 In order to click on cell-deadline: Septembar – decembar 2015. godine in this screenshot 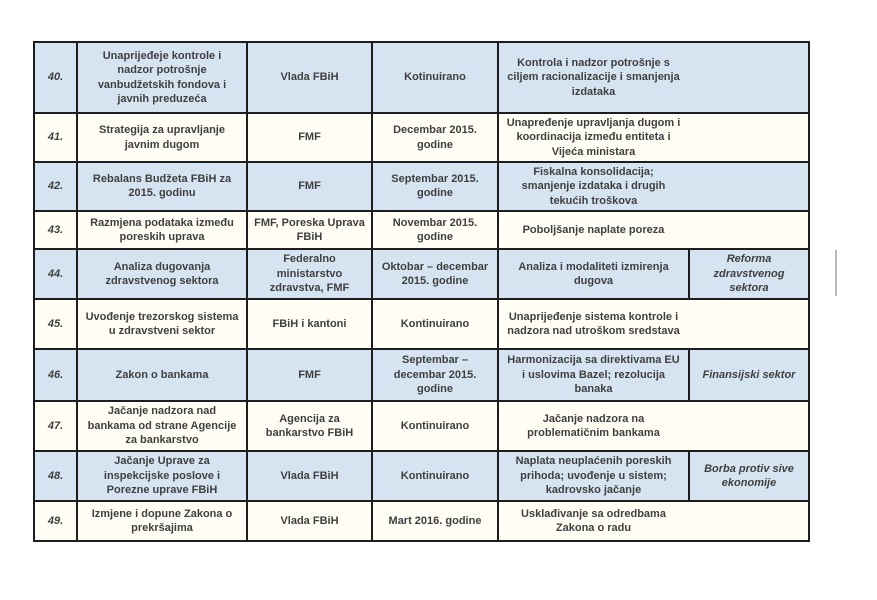, I will do `click(436, 374)`.